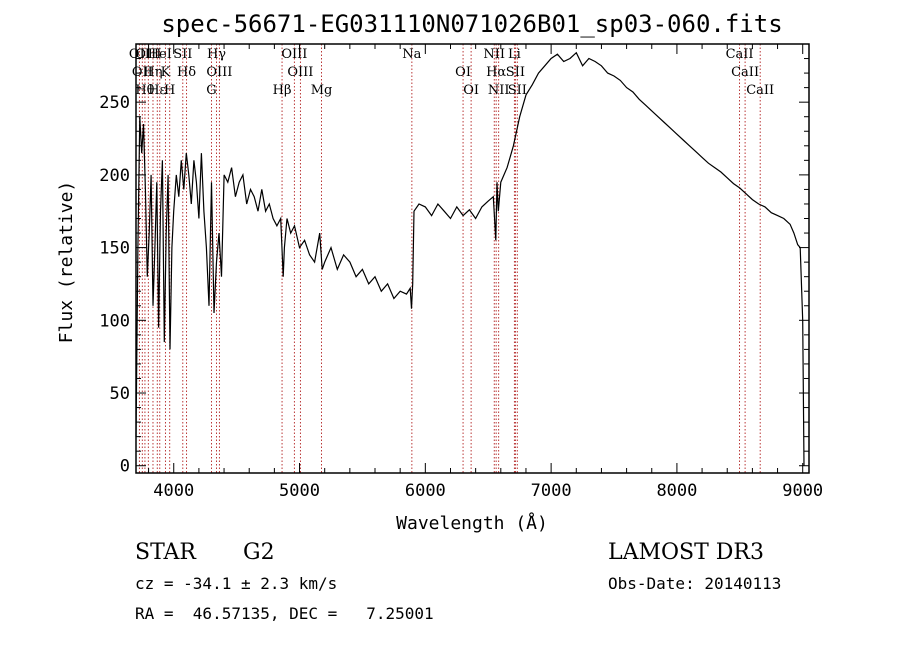  Describe the element at coordinates (152, 72) in the screenshot. I see `line-label-hη: Hη` at that location.